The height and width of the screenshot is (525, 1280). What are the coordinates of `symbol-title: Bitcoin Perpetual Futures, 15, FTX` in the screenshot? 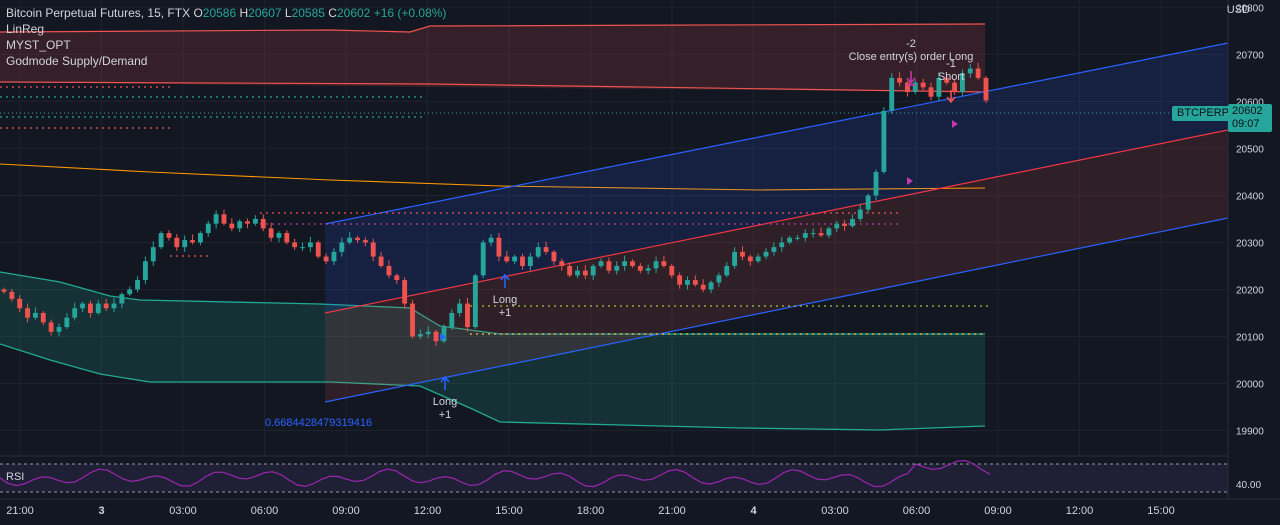 It's located at (98, 13).